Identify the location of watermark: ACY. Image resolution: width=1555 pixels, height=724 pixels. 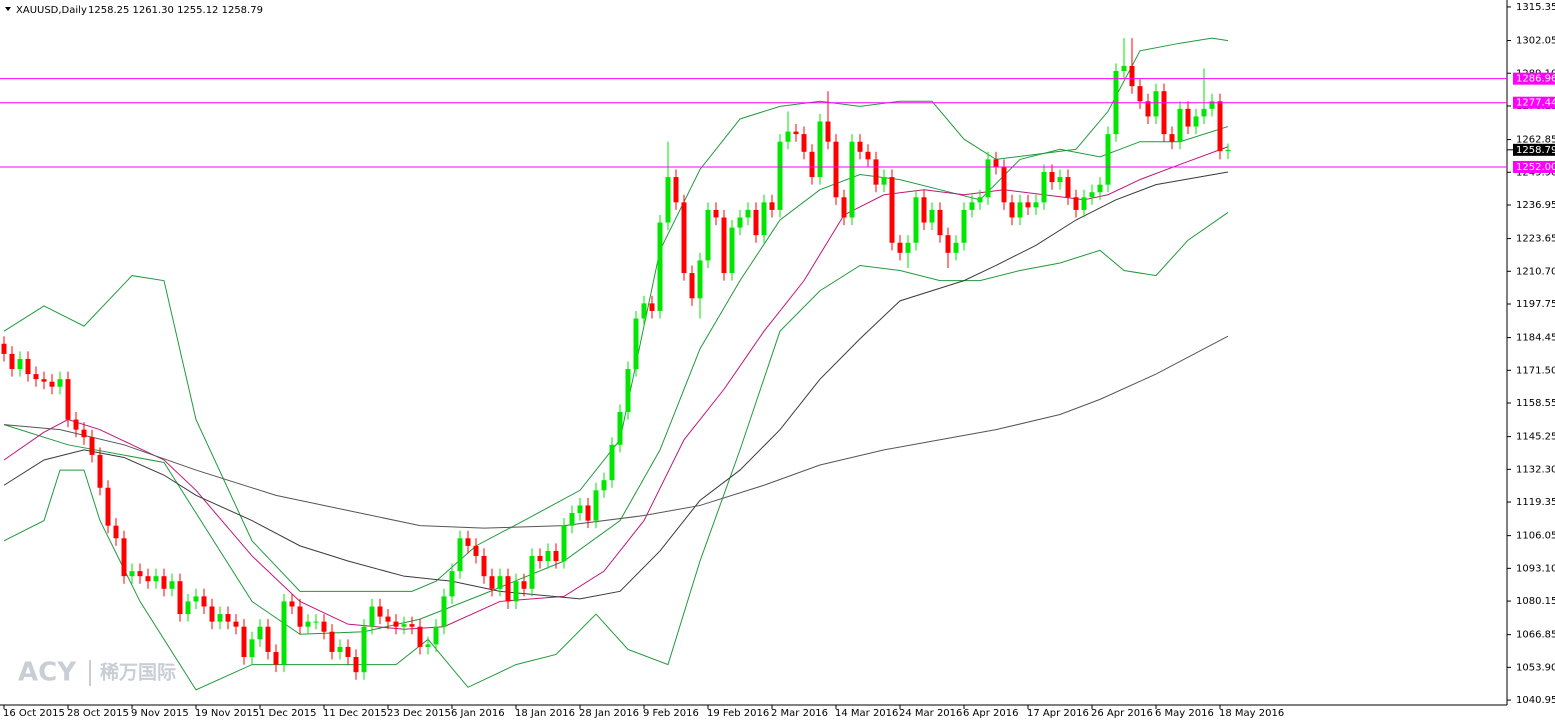
(47, 673).